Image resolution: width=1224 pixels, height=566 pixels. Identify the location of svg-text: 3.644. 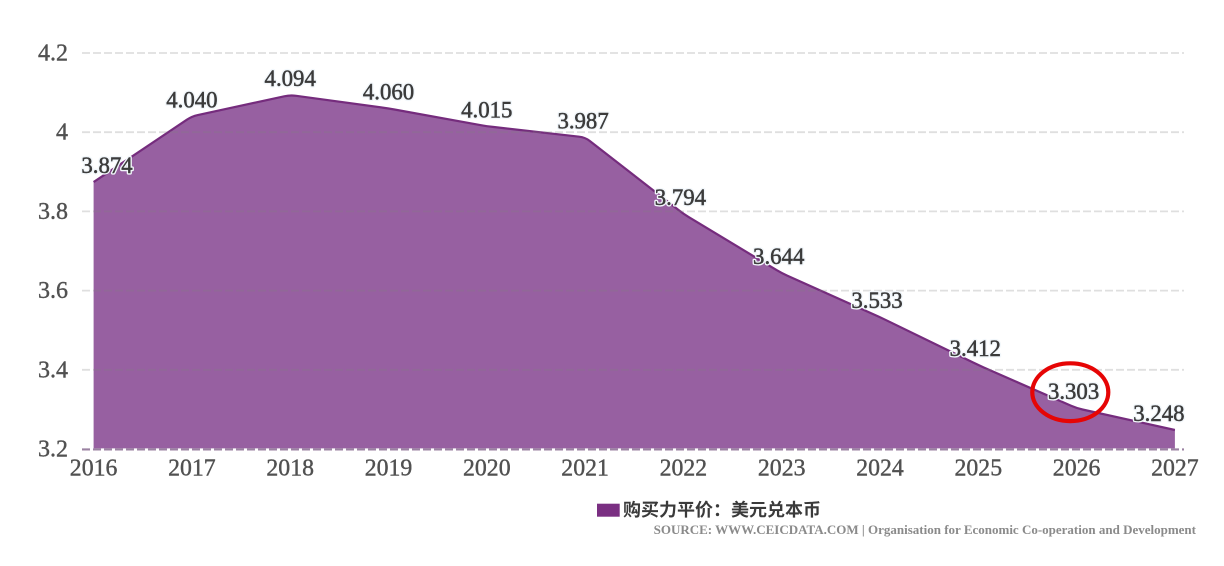
(779, 256).